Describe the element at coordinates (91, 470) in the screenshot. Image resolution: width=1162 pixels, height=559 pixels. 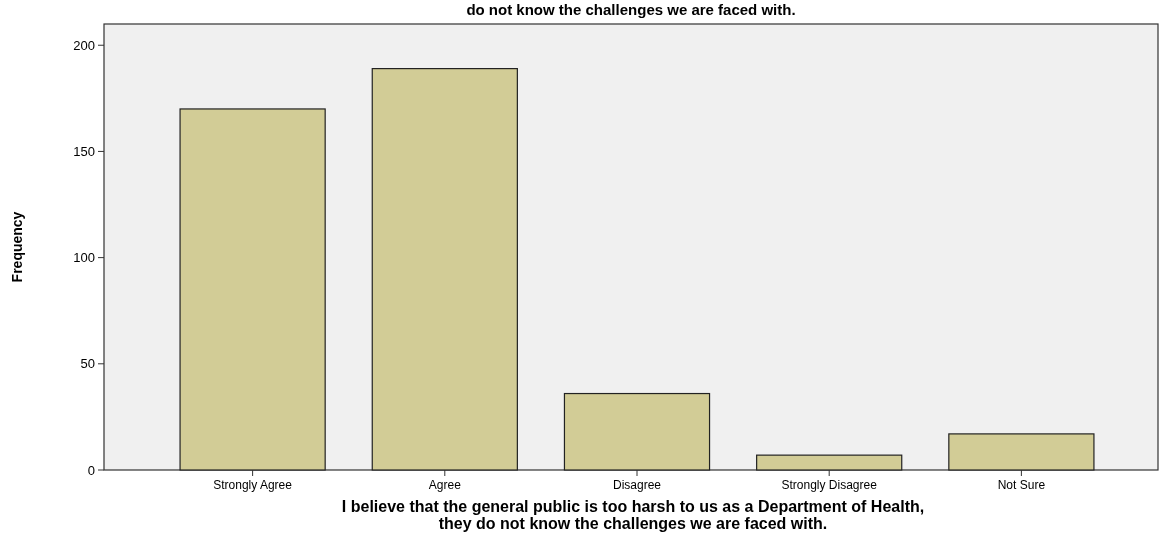
I see `y-tick-label: 0` at that location.